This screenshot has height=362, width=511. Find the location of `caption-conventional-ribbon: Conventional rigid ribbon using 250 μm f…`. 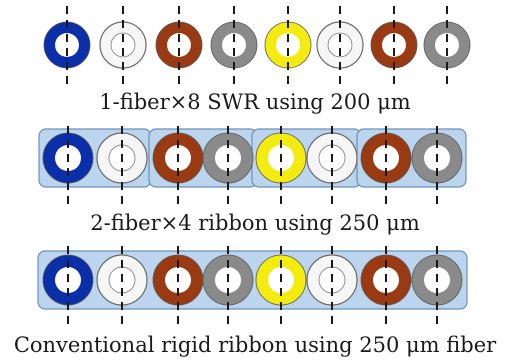

caption-conventional-ribbon: Conventional rigid ribbon using 250 μm f… is located at coordinates (255, 345).